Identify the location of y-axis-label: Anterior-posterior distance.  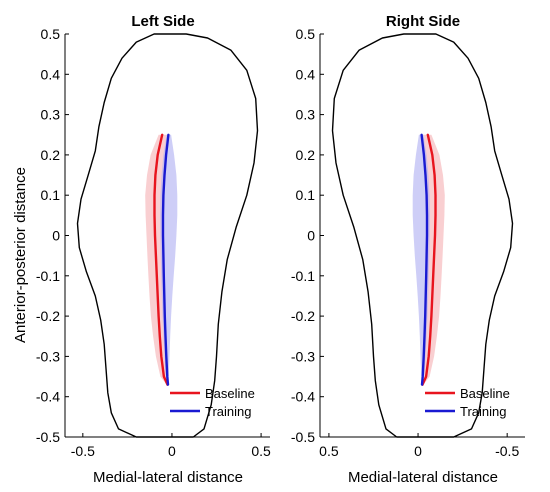
(20, 255).